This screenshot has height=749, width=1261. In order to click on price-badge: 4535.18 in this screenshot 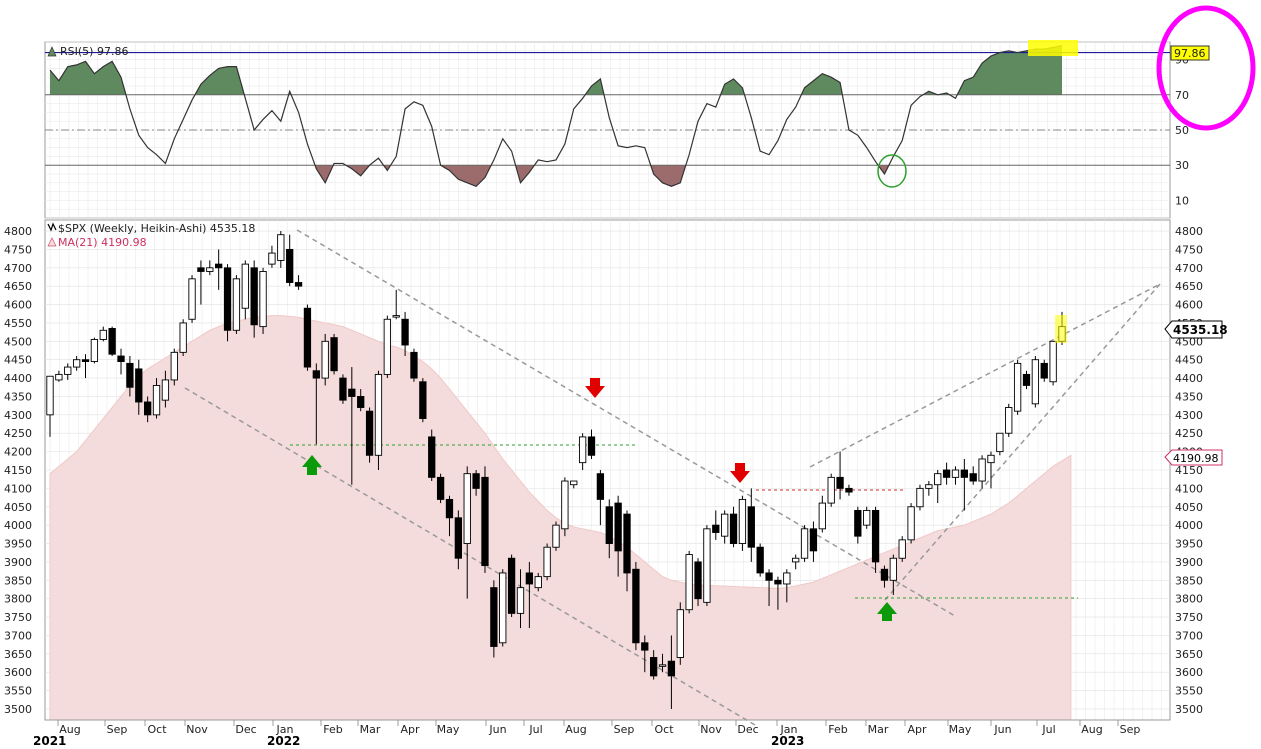, I will do `click(1196, 329)`.